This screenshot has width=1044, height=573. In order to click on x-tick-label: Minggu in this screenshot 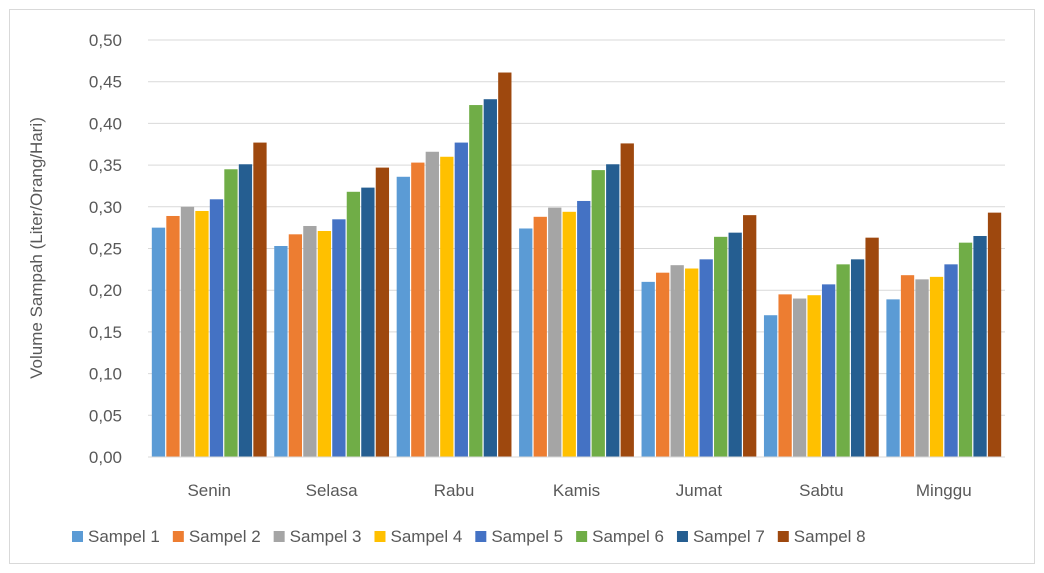, I will do `click(944, 490)`.